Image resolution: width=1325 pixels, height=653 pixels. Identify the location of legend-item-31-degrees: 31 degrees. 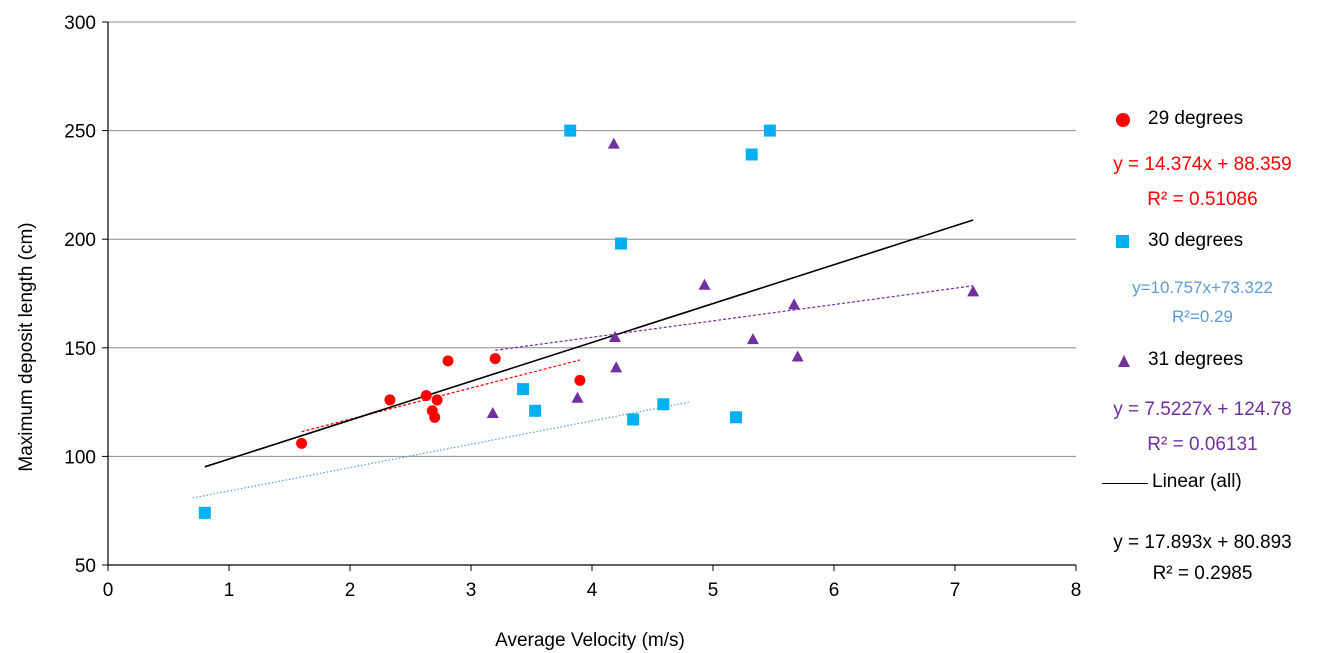
(1202, 362).